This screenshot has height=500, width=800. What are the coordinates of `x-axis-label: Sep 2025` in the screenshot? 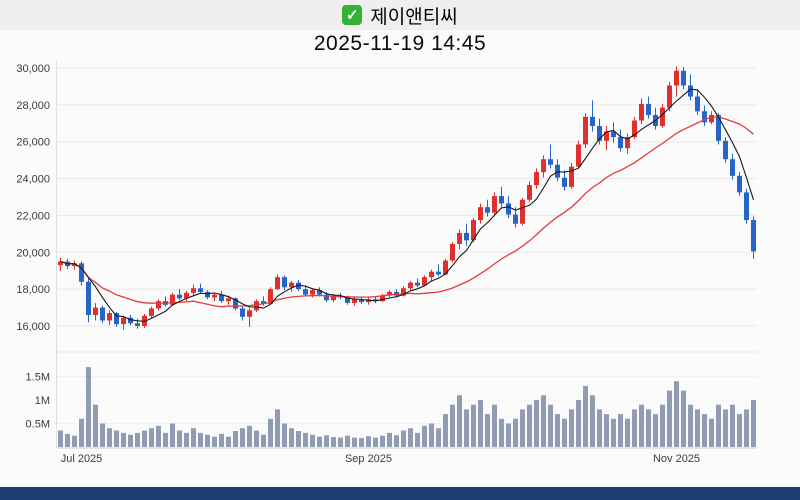 It's located at (368, 459).